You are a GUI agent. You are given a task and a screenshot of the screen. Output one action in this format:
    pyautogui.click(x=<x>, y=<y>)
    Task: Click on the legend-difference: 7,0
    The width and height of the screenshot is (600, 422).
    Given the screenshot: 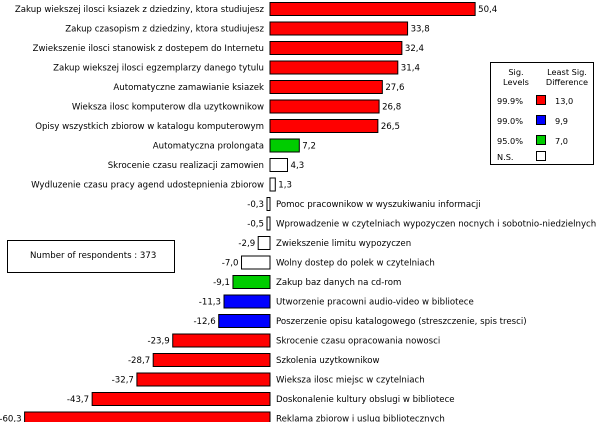 What is the action you would take?
    pyautogui.click(x=562, y=141)
    